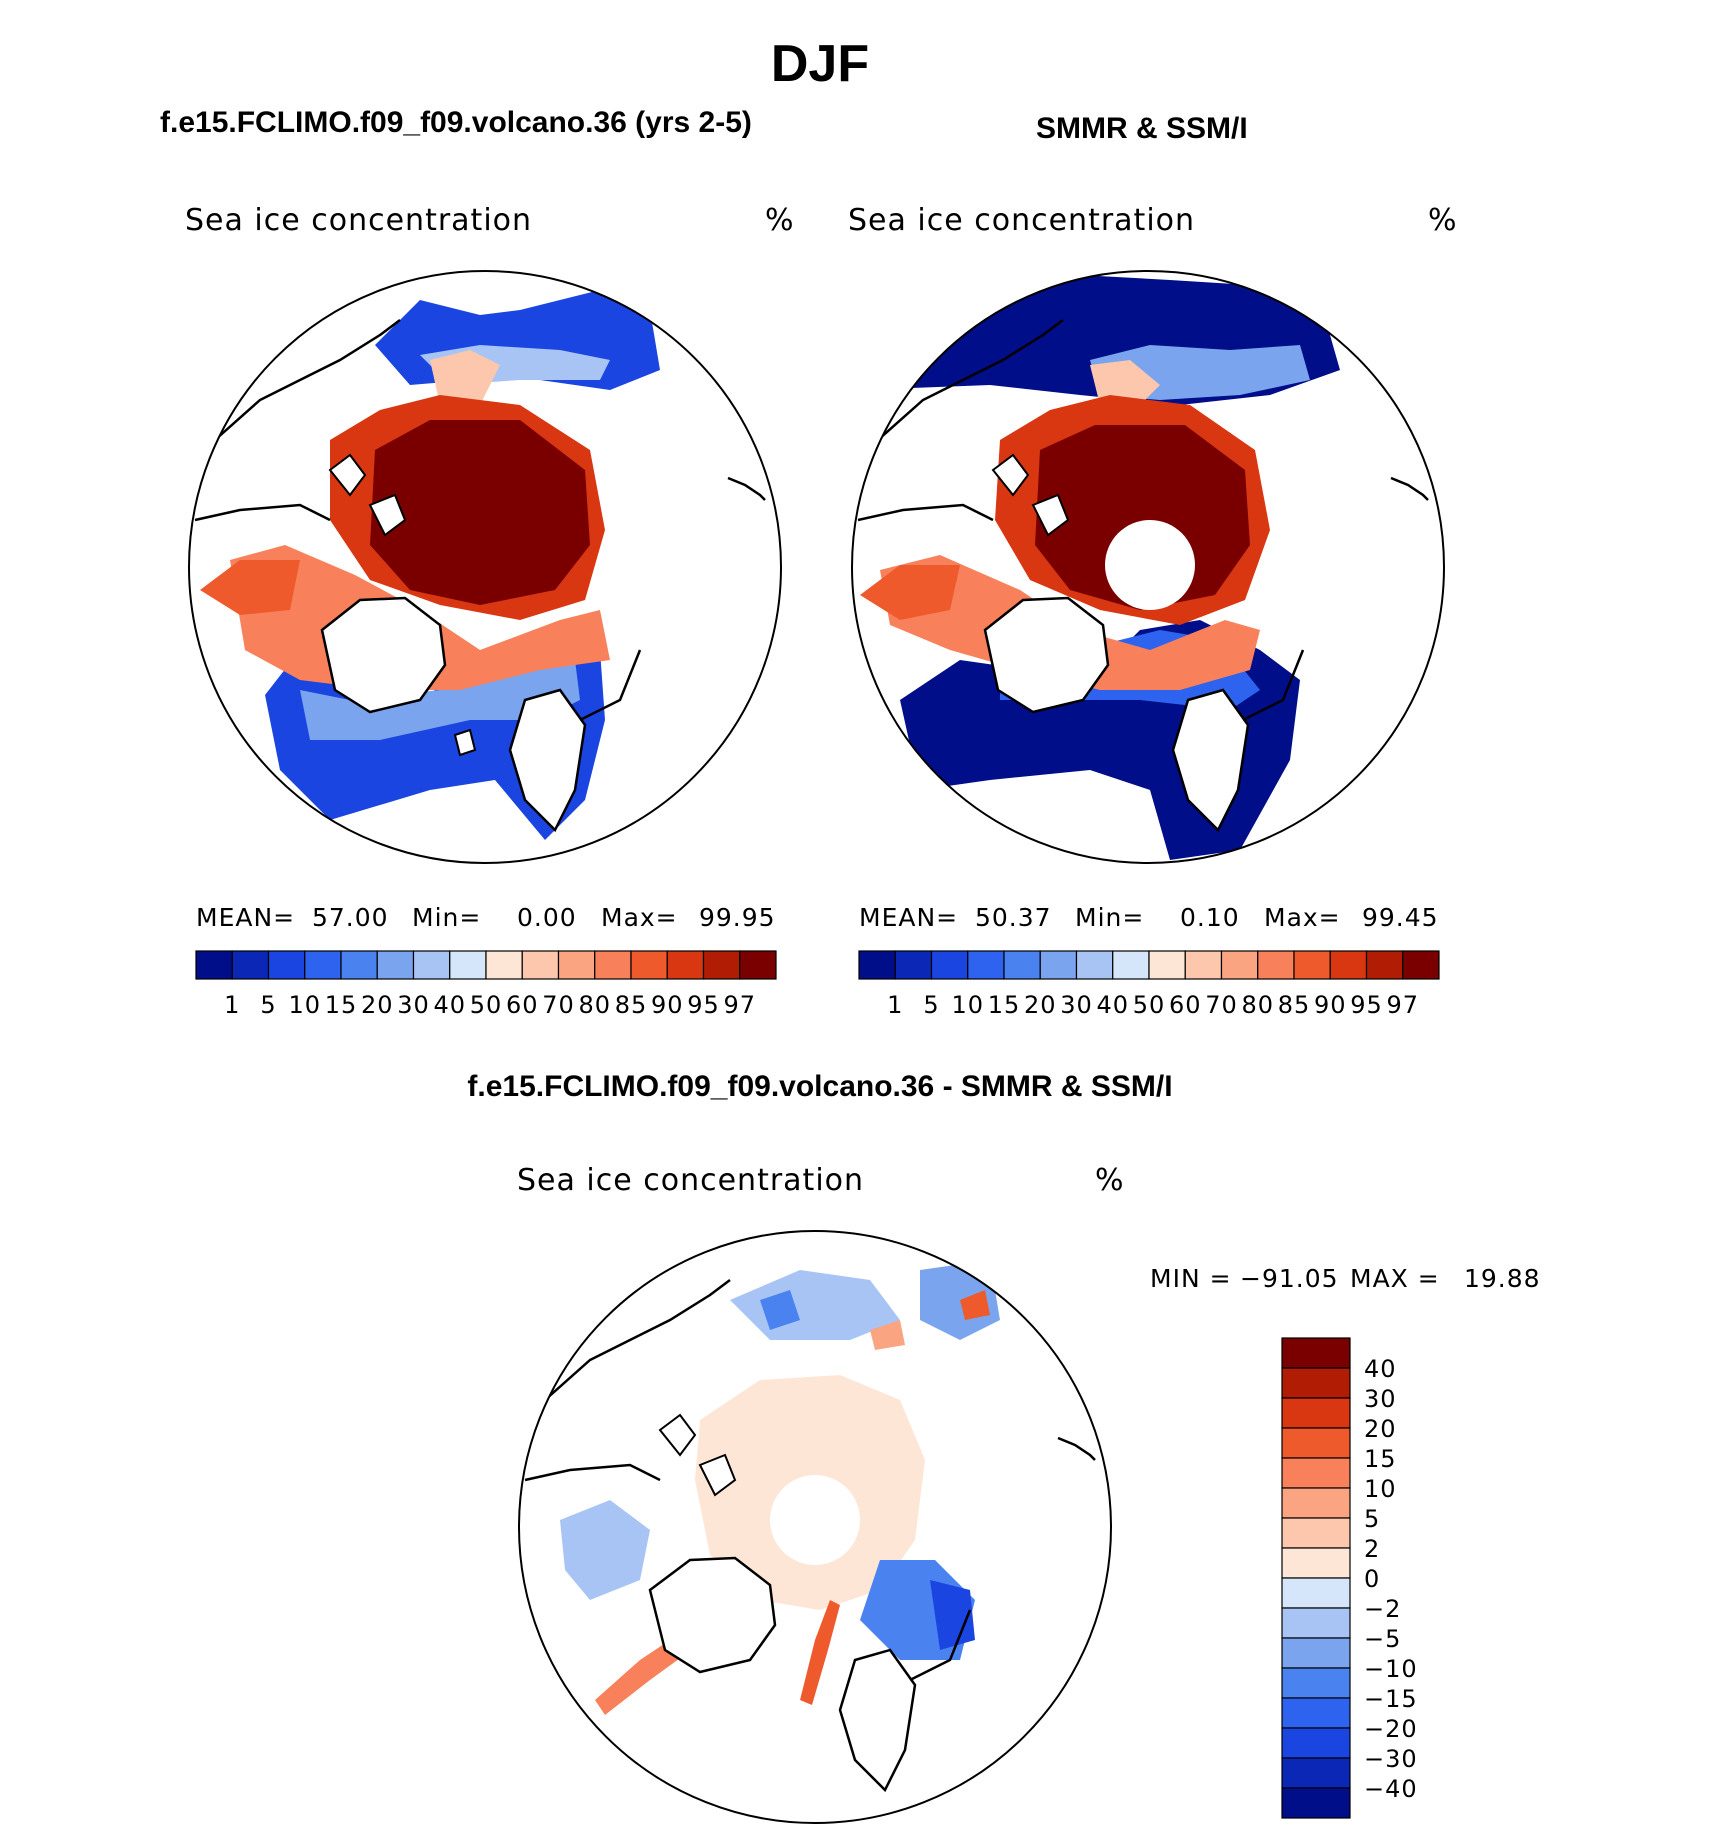 Image resolution: width=1710 pixels, height=1838 pixels. Describe the element at coordinates (1382, 1639) in the screenshot. I see `colorbar-tick-label: −5` at that location.